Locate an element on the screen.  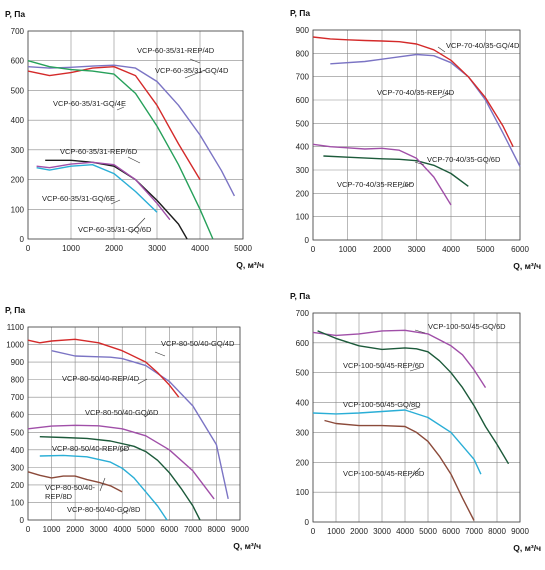
series-label: VCP-80-50/40- is located at coordinates (70, 487).